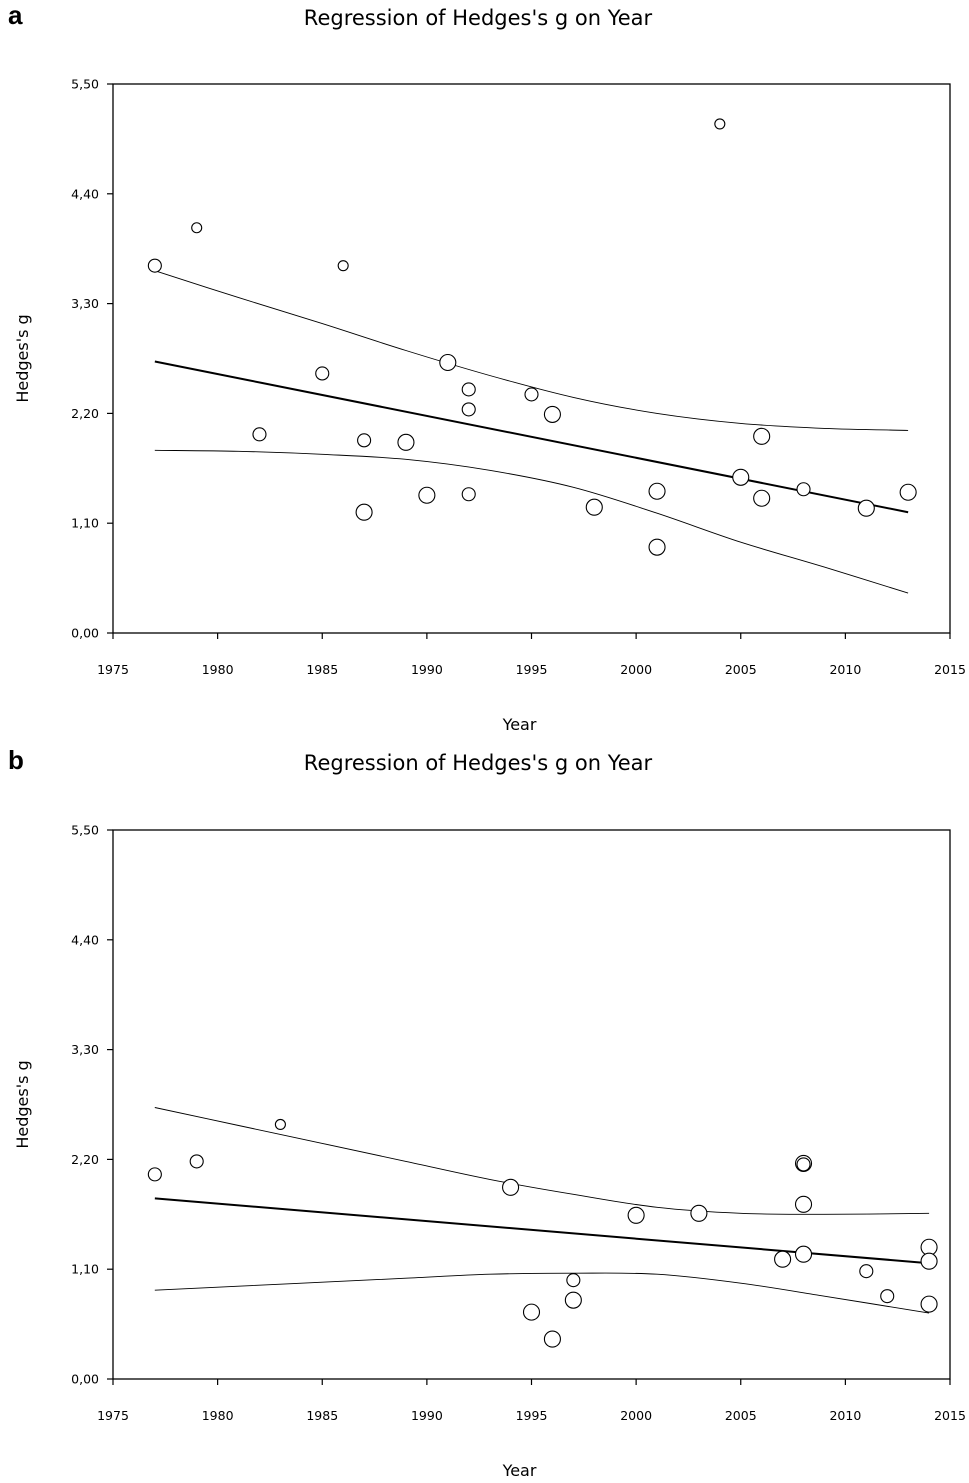 This screenshot has height=1483, width=969. What do you see at coordinates (16, 760) in the screenshot?
I see `panel-label: b` at bounding box center [16, 760].